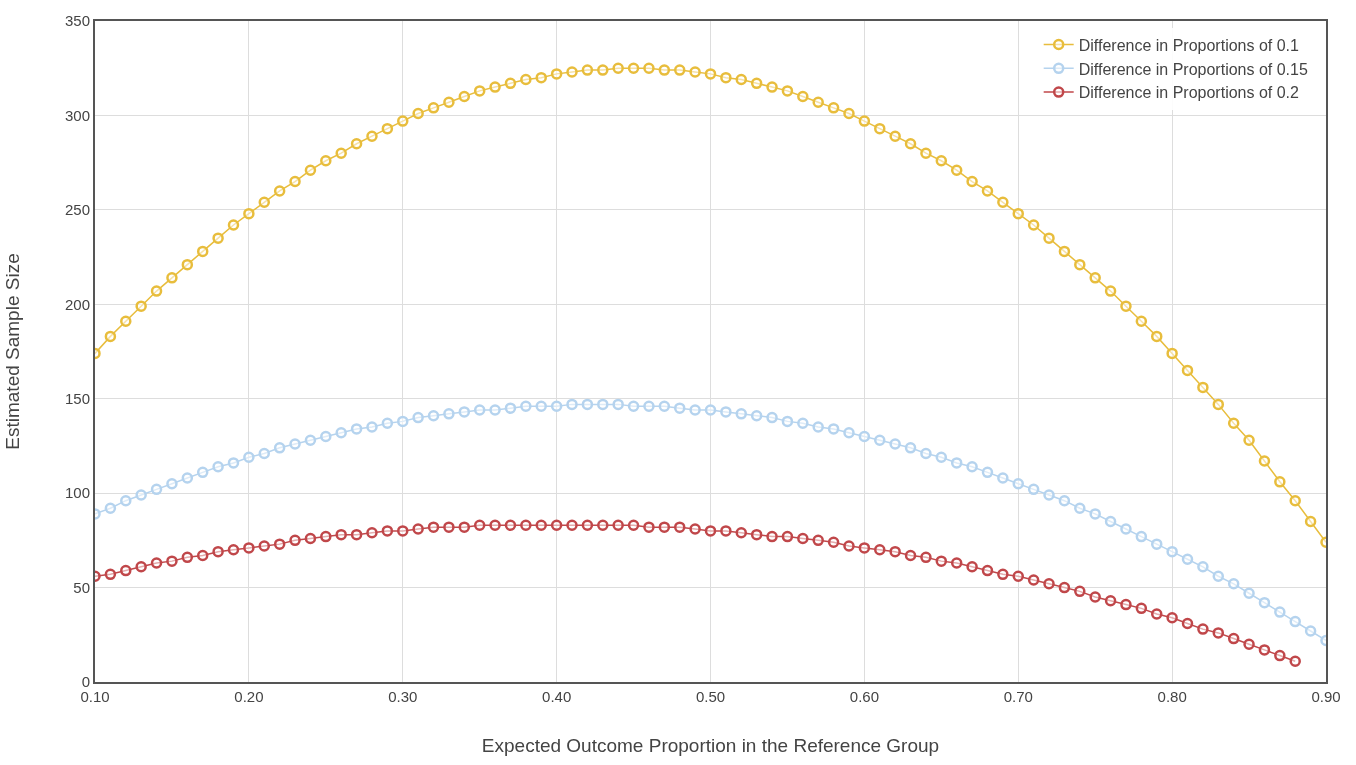 The width and height of the screenshot is (1356, 765). I want to click on legend-label: Difference in Proportions of 0.2, so click(1189, 93).